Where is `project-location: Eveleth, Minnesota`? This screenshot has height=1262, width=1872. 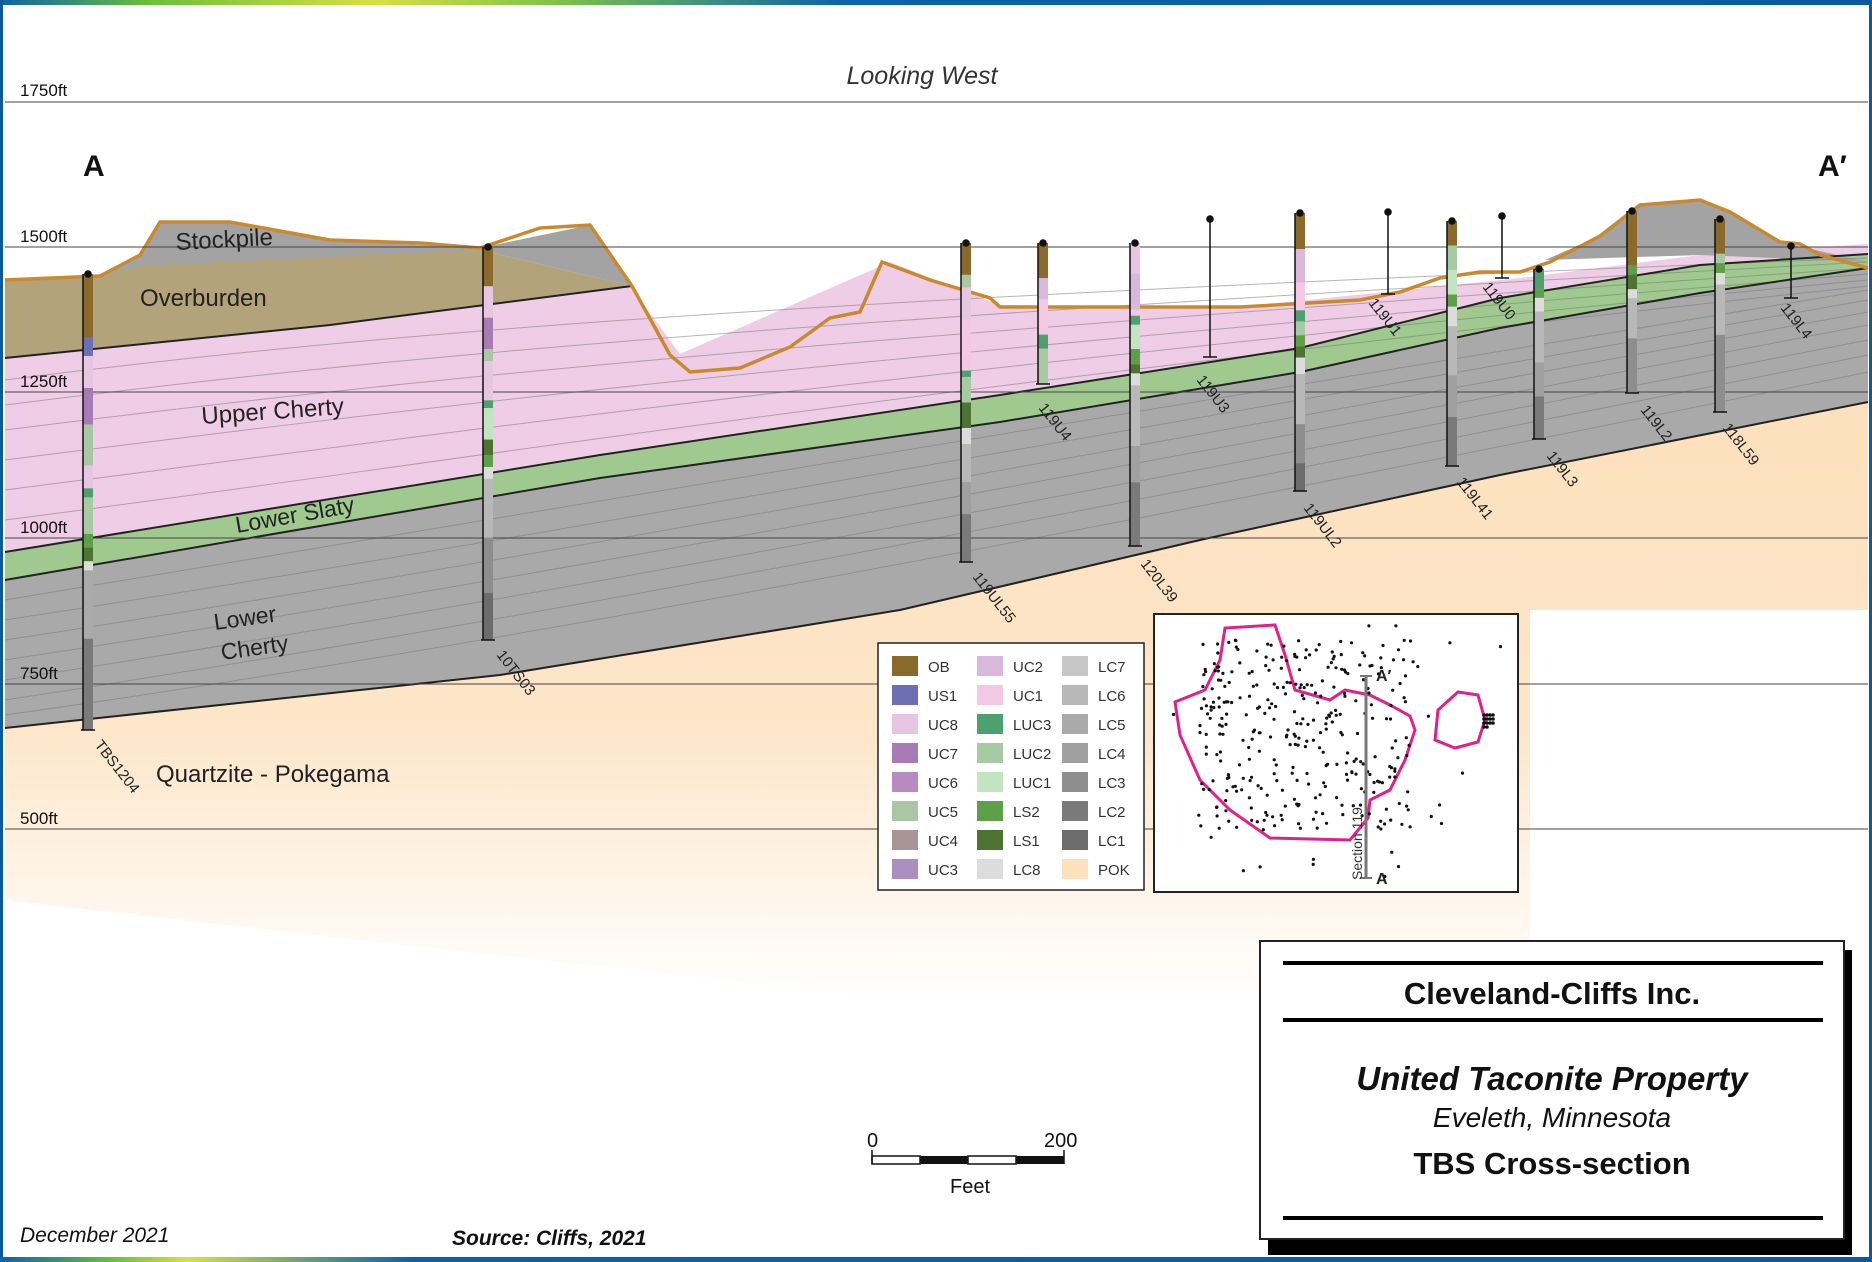 project-location: Eveleth, Minnesota is located at coordinates (1552, 1117).